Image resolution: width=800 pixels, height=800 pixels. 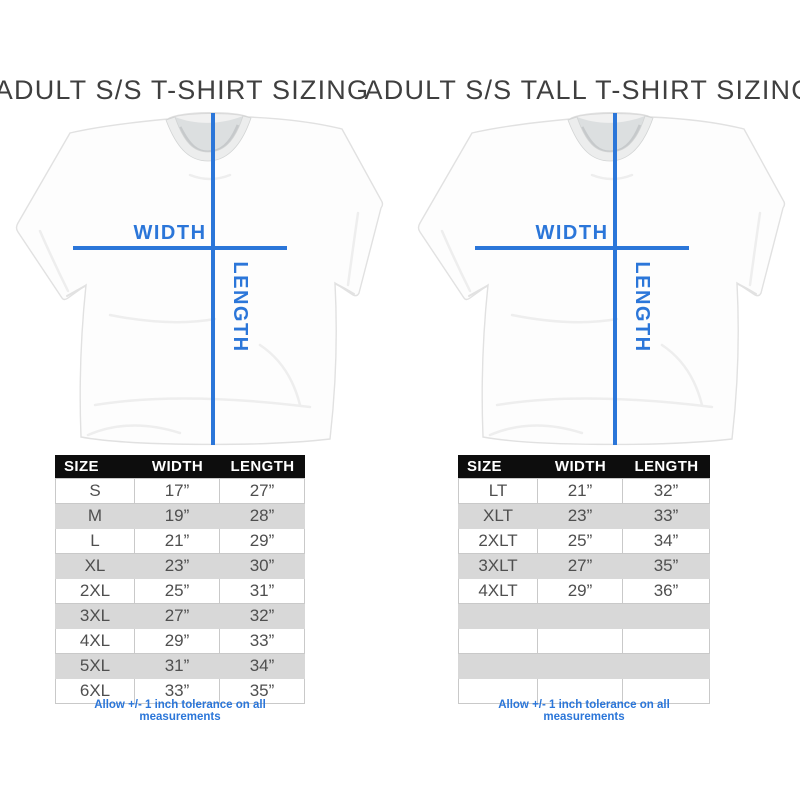 What do you see at coordinates (262, 591) in the screenshot?
I see `length-cell: 31”` at bounding box center [262, 591].